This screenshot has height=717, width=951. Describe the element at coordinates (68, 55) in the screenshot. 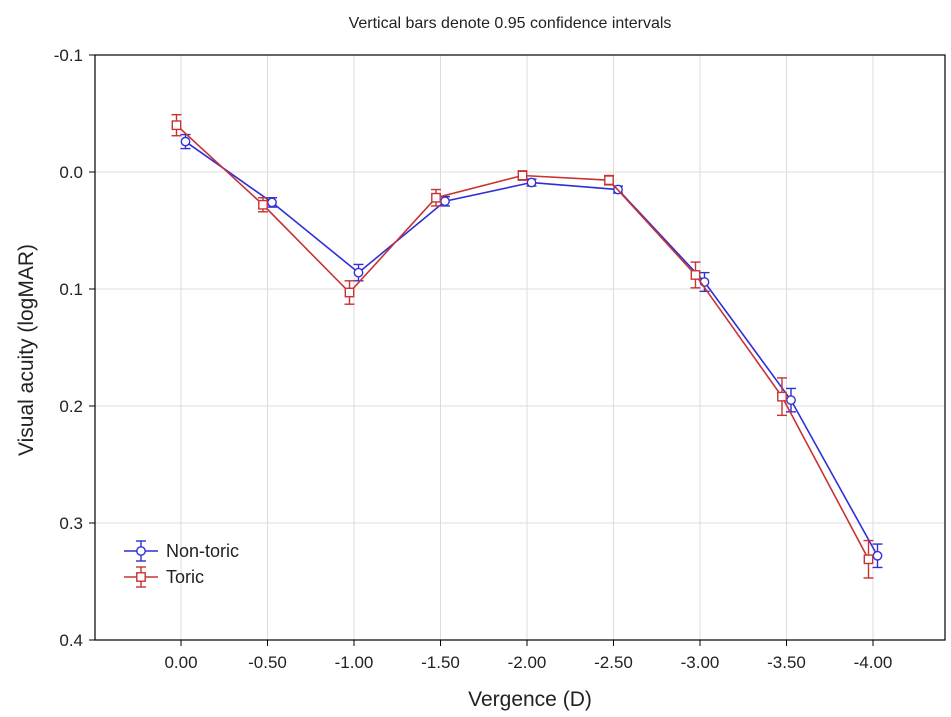

I see `y-tick-label: -0.1` at that location.